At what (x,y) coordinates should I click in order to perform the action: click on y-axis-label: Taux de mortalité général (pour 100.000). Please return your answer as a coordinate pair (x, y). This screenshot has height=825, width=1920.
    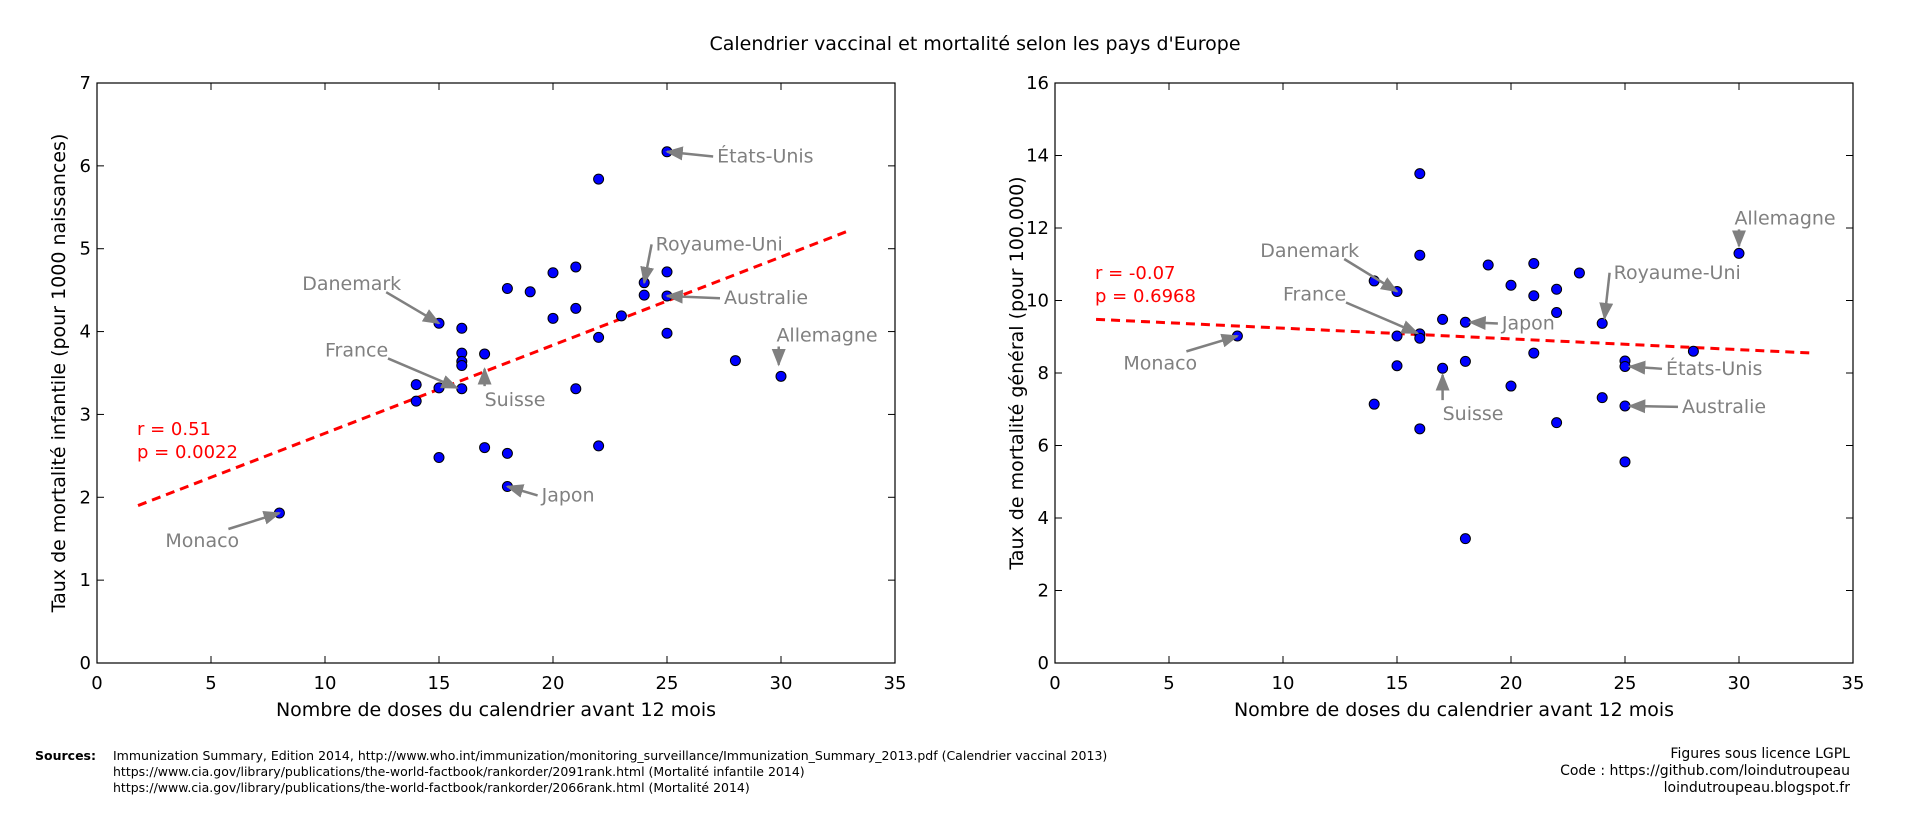
    Looking at the image, I should click on (1017, 373).